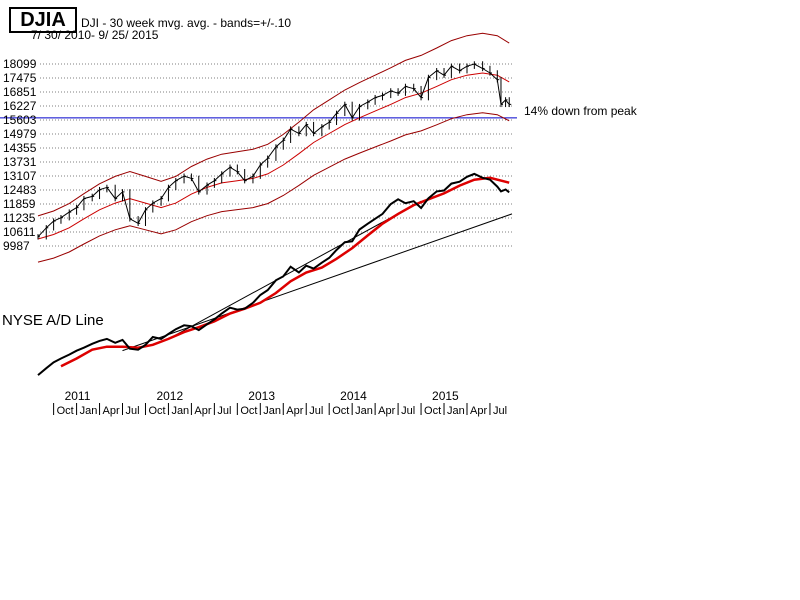  I want to click on y-tick-label: 11235, so click(19, 218).